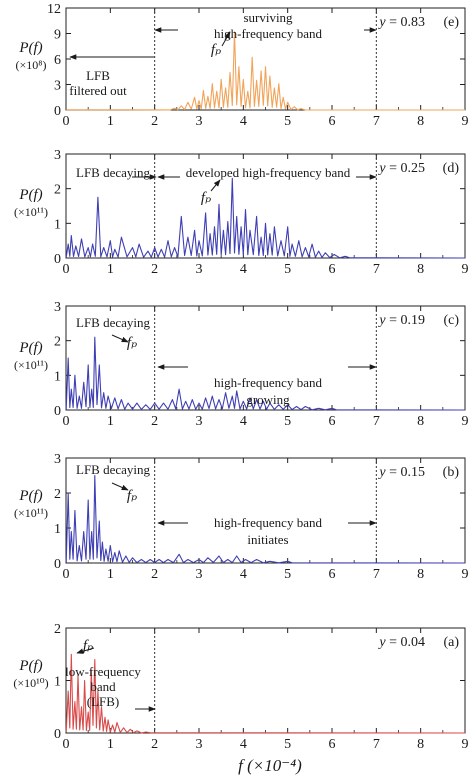 The height and width of the screenshot is (779, 474). Describe the element at coordinates (401, 22) in the screenshot. I see `y-annotation: y = 0.83` at that location.